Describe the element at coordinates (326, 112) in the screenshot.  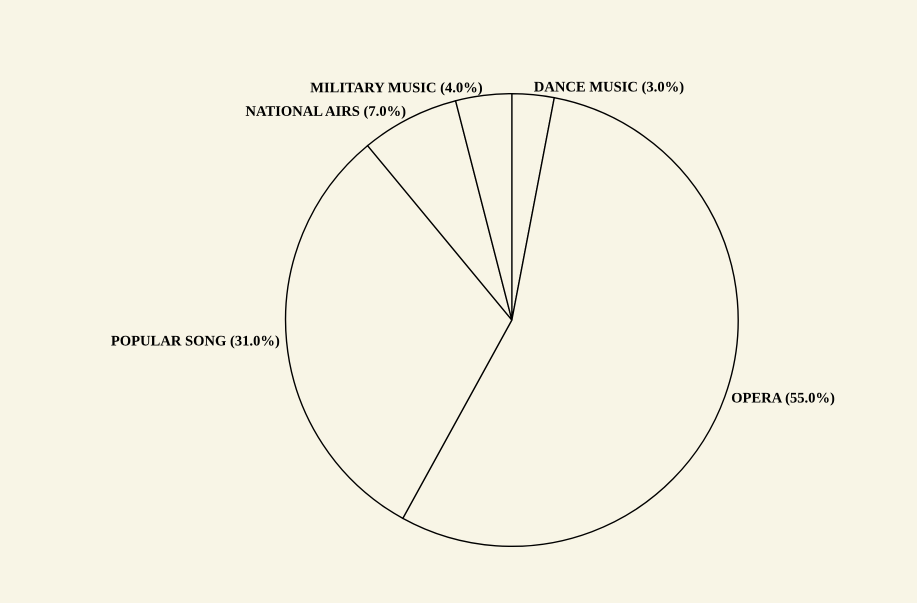
I see `slice-label: NATIONAL AIRS (7.0%)` at that location.